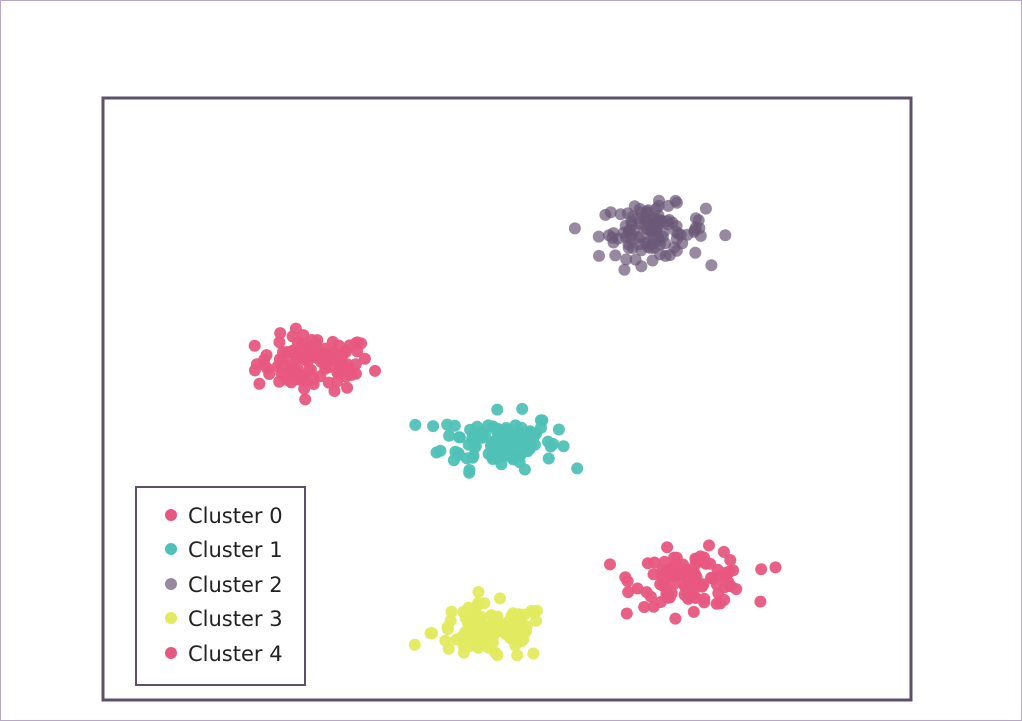 Image resolution: width=1022 pixels, height=721 pixels. Describe the element at coordinates (224, 516) in the screenshot. I see `legend-entry-cluster-0: Cluster 0` at that location.